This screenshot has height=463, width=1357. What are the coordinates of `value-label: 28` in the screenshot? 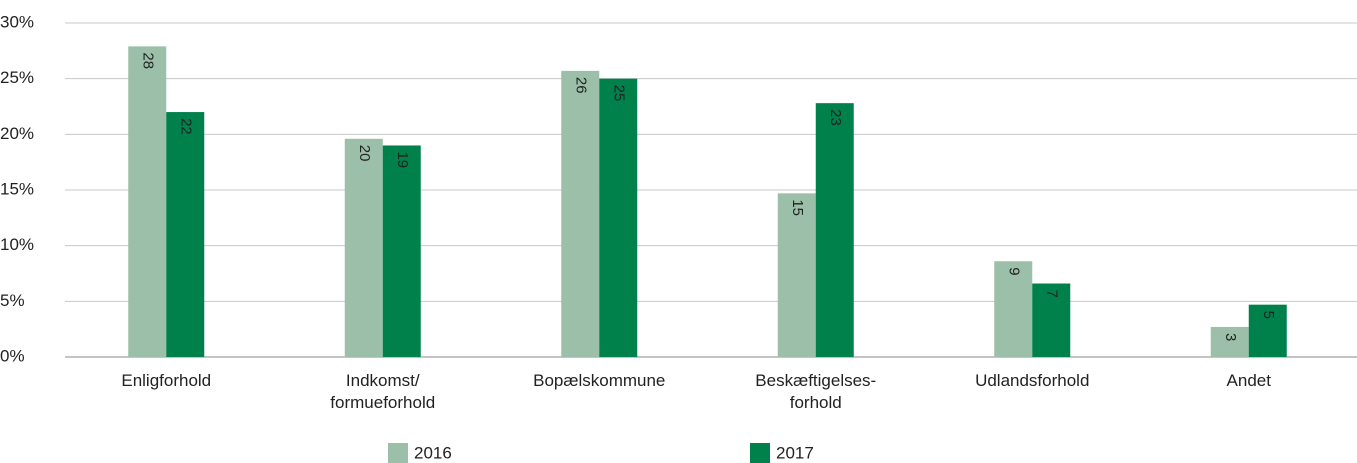 It's located at (147, 60).